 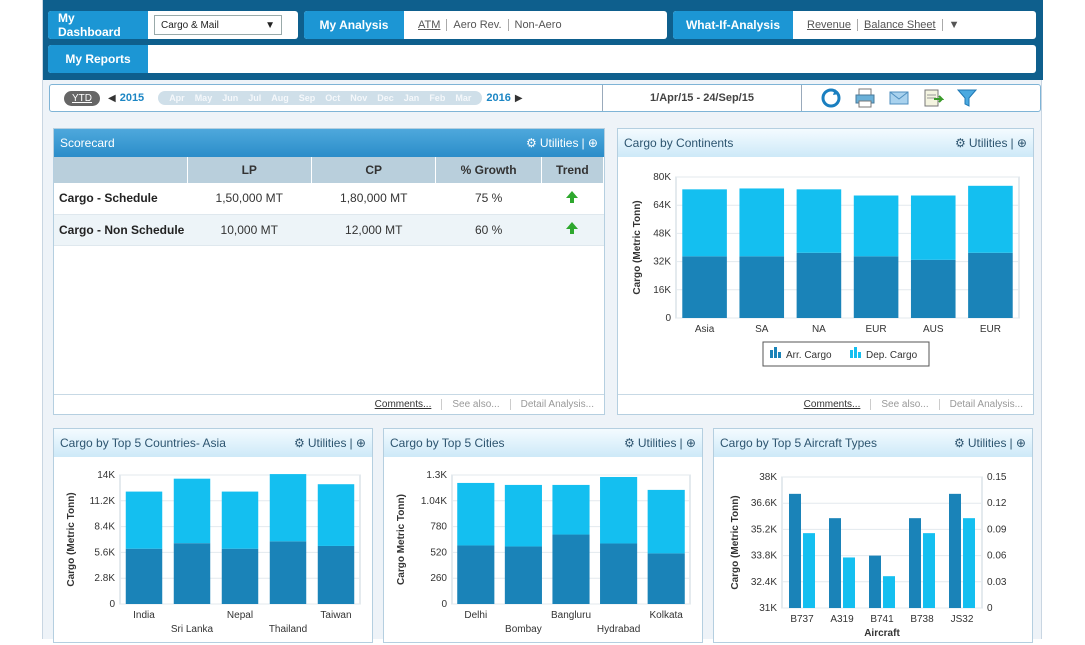 I want to click on toolbar-icons, so click(x=899, y=98).